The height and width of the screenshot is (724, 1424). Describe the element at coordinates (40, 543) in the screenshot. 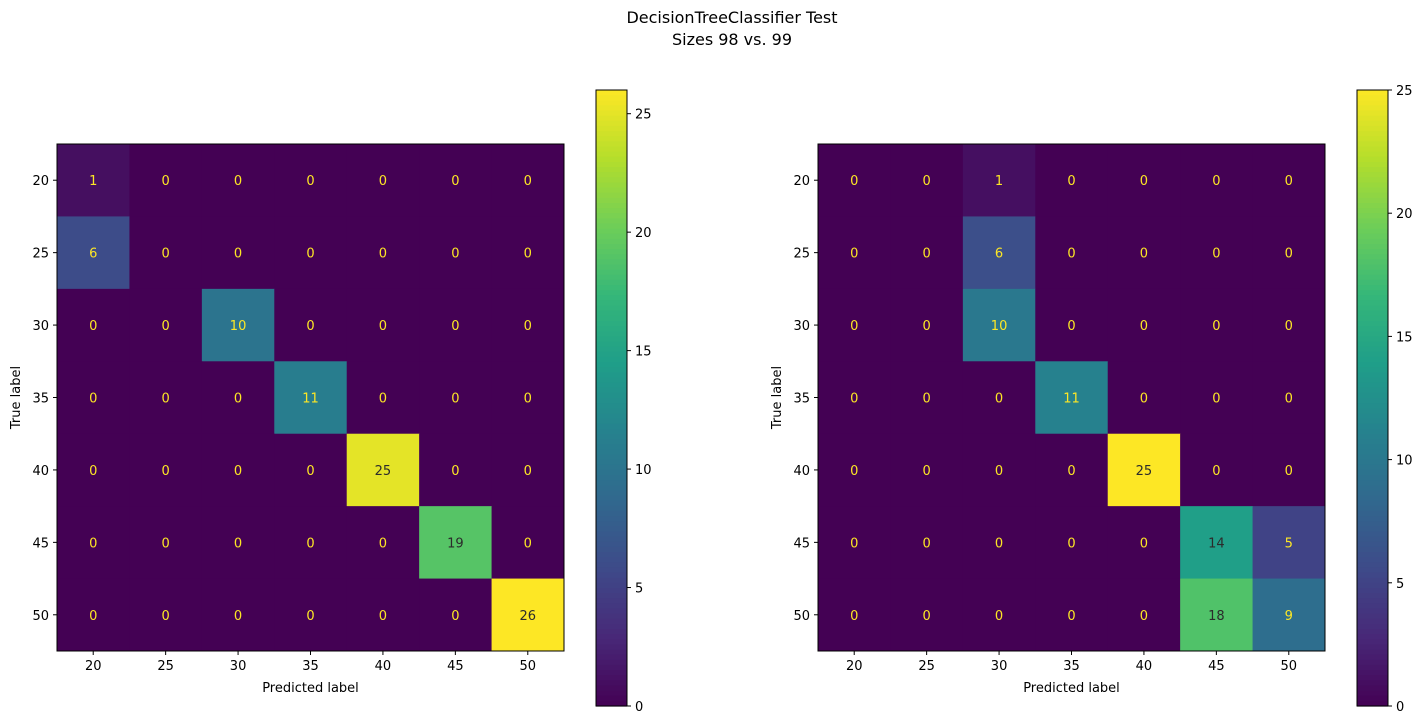

I see `y-tick-label: 45` at that location.